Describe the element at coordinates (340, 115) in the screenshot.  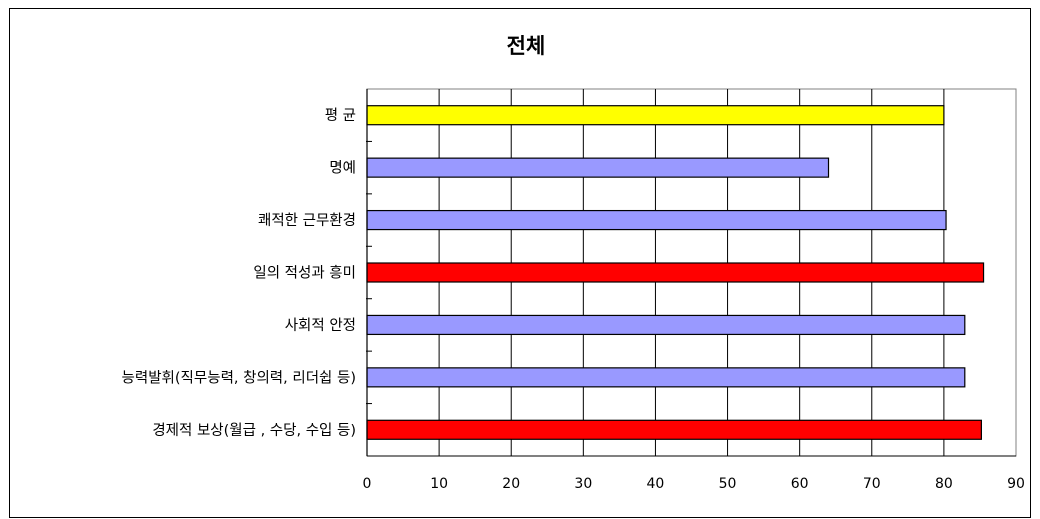
I see `category-label: 평 균` at that location.